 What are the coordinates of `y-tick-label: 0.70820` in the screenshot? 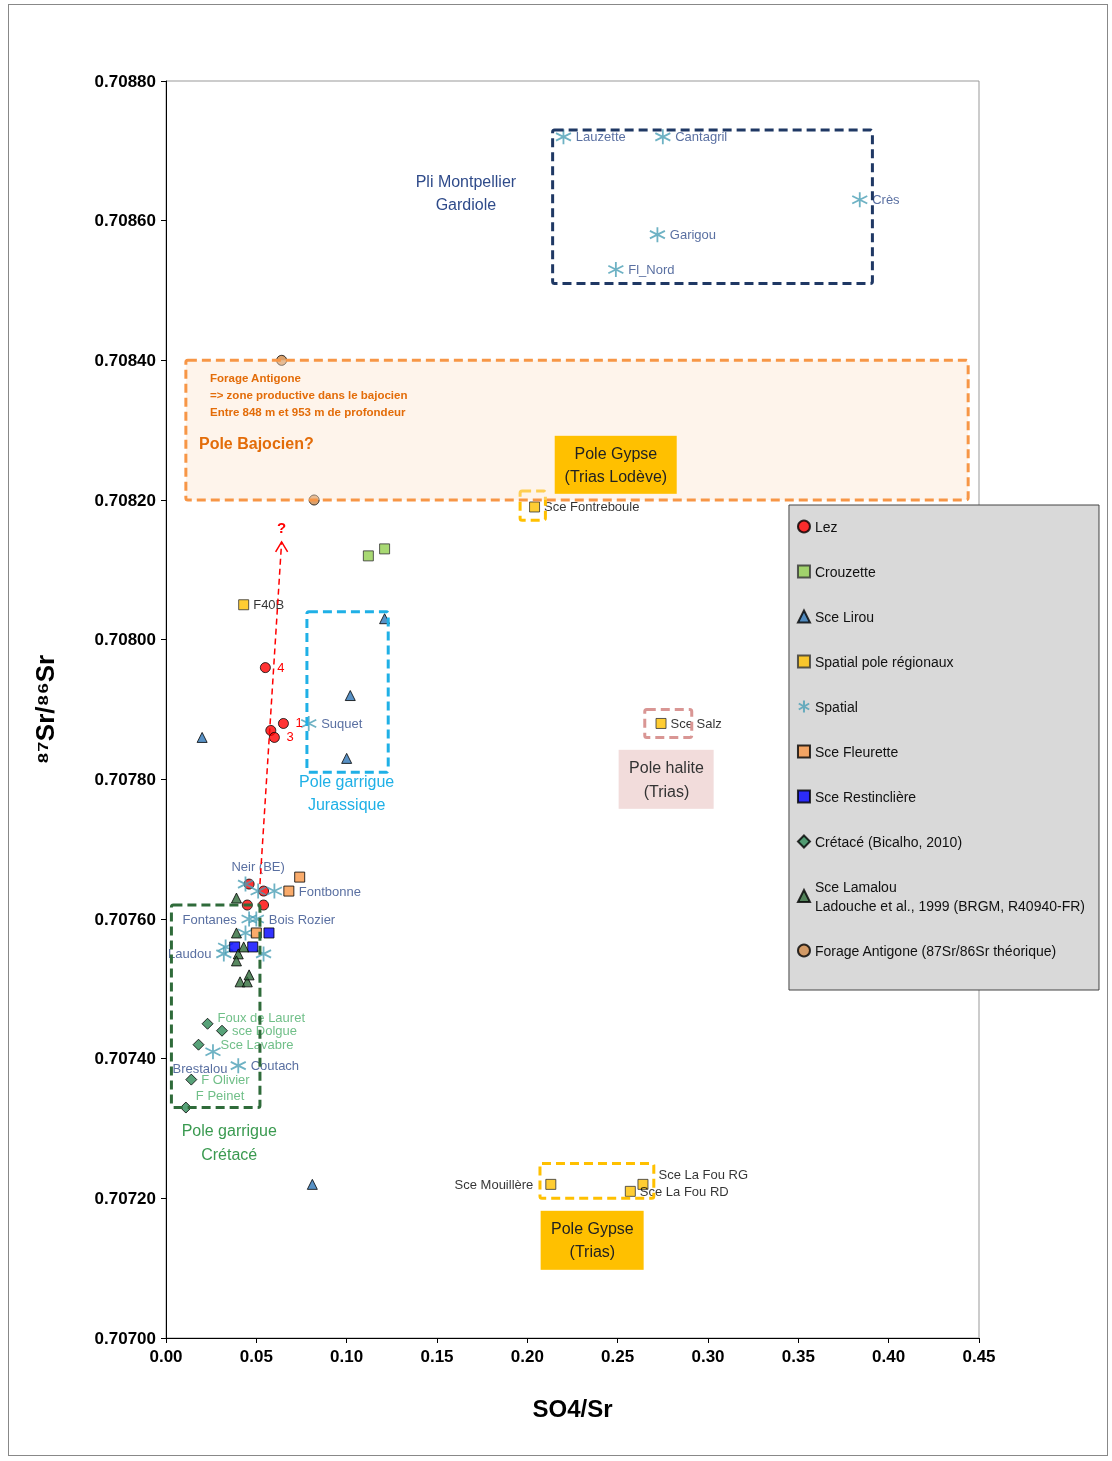 It's located at (125, 500).